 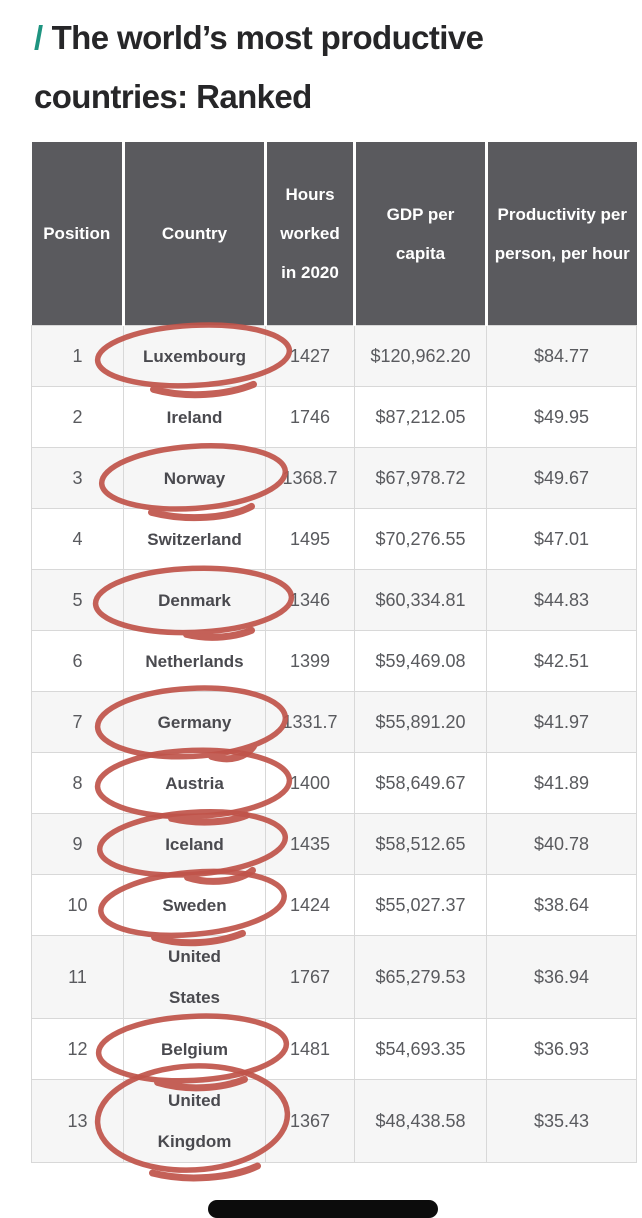 What do you see at coordinates (77, 783) in the screenshot?
I see `cell-position: 8` at bounding box center [77, 783].